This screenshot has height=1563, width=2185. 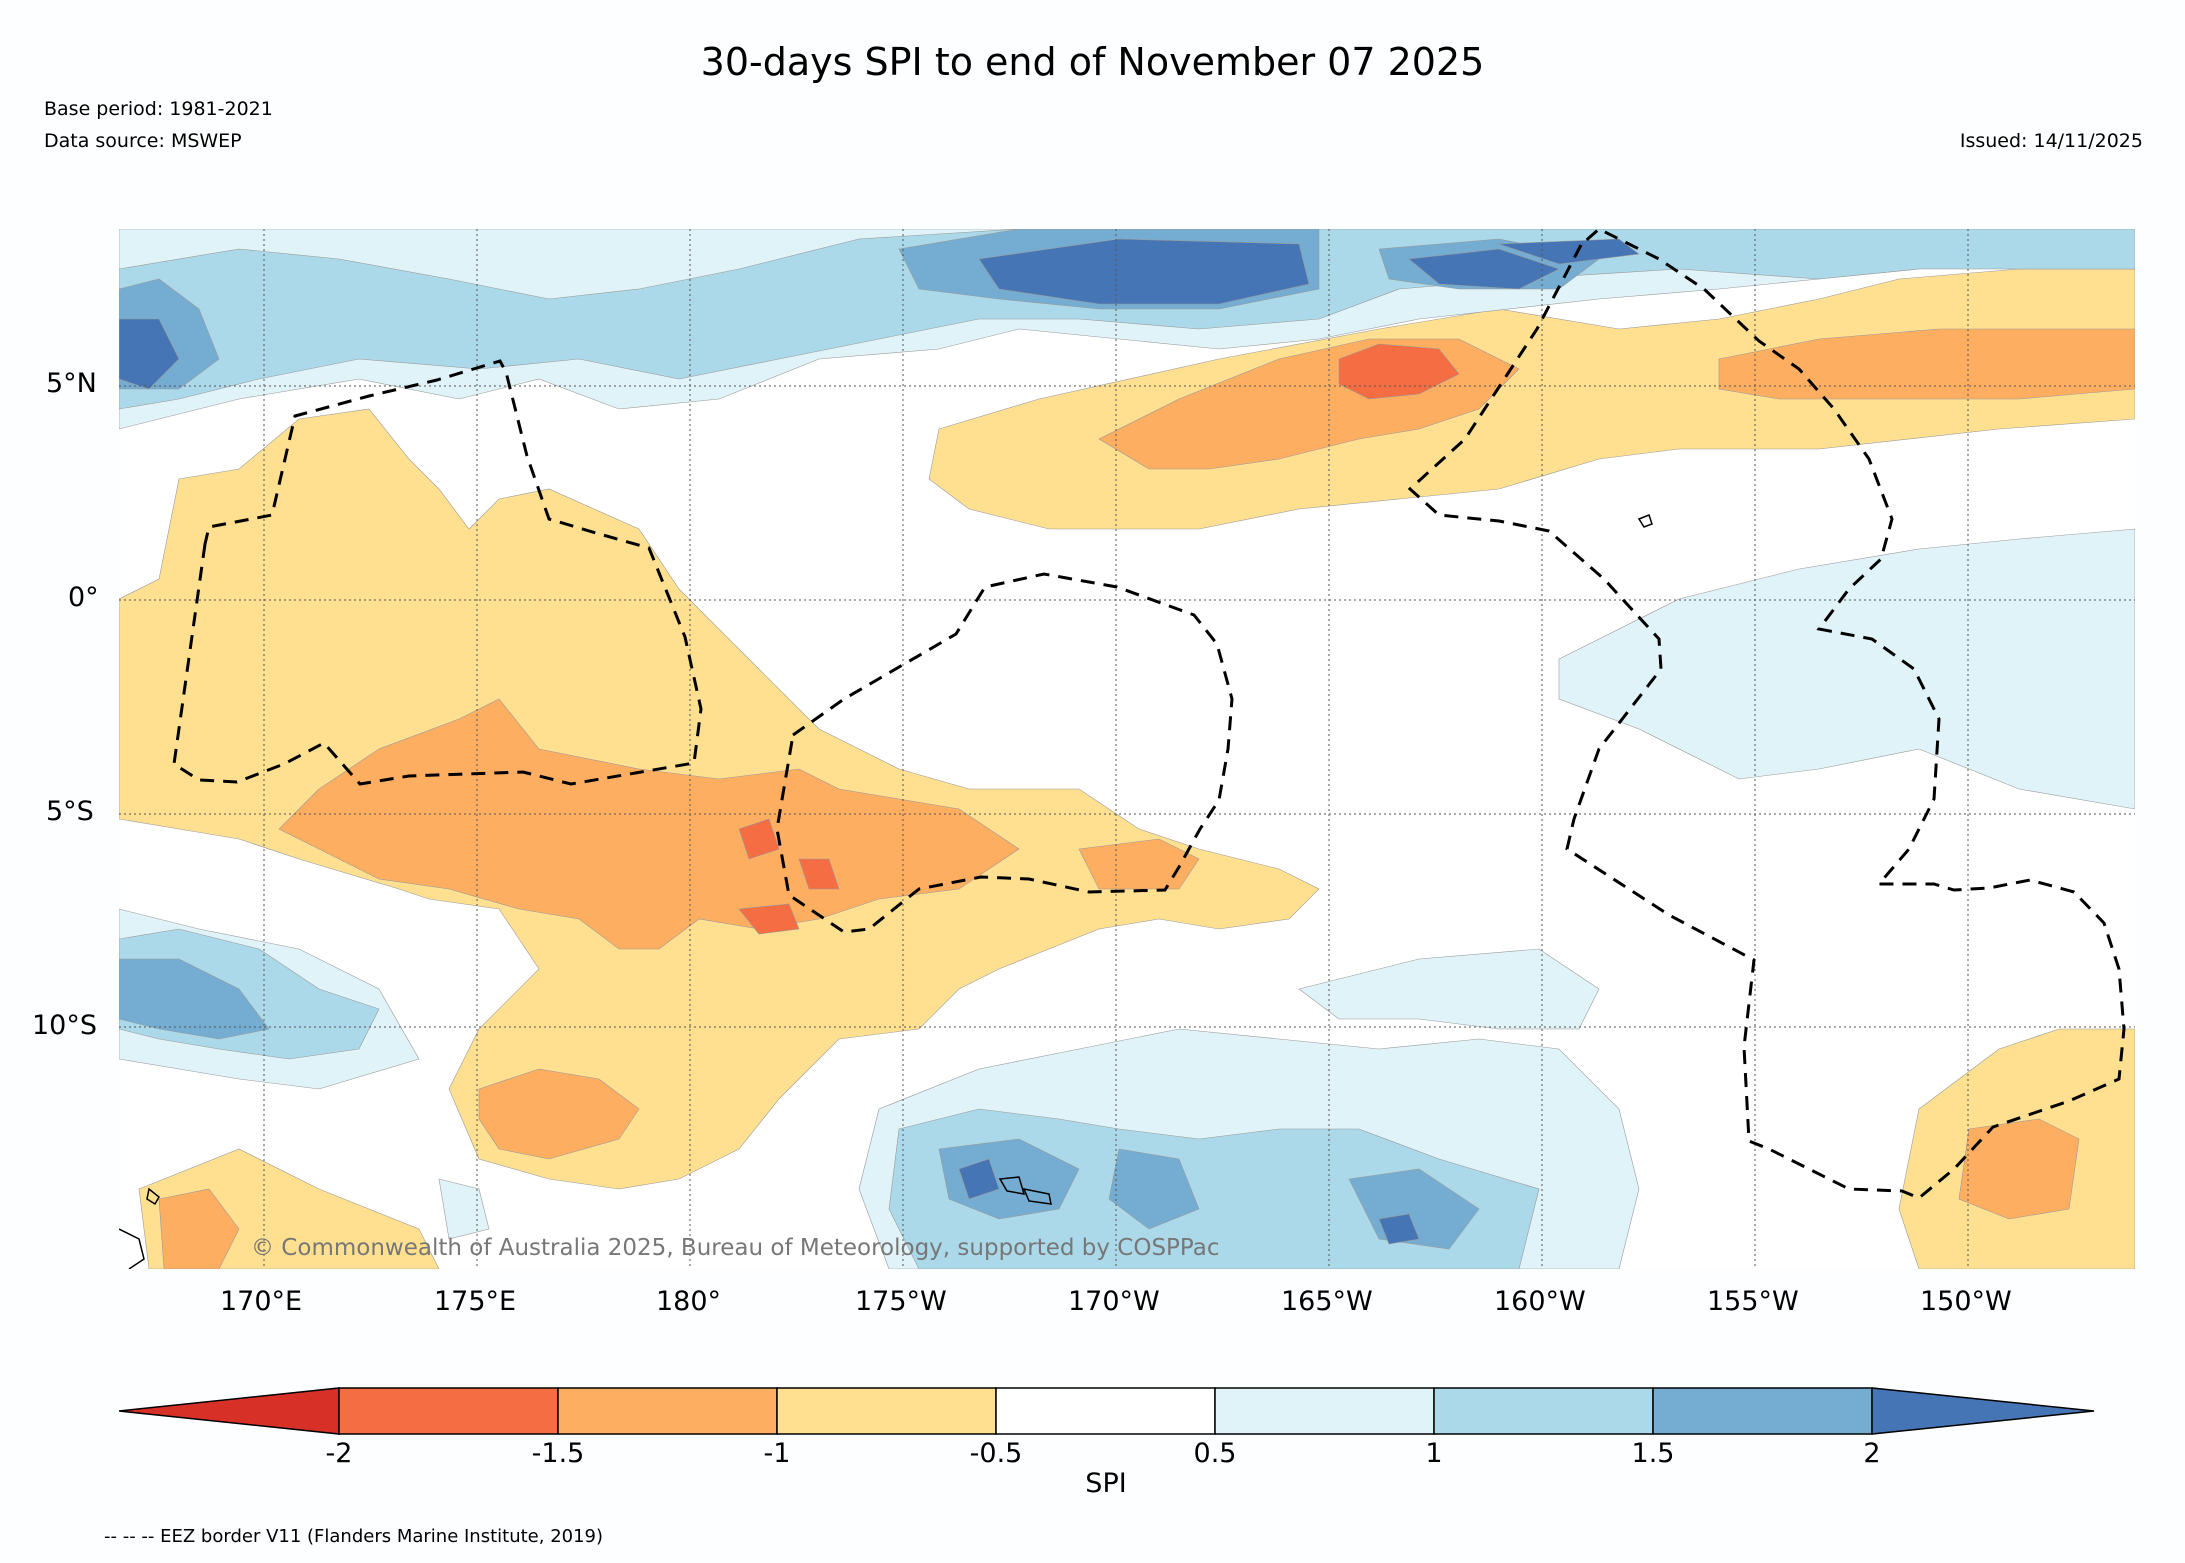 What do you see at coordinates (158, 109) in the screenshot?
I see `base-period: Base period: 1981-2021` at bounding box center [158, 109].